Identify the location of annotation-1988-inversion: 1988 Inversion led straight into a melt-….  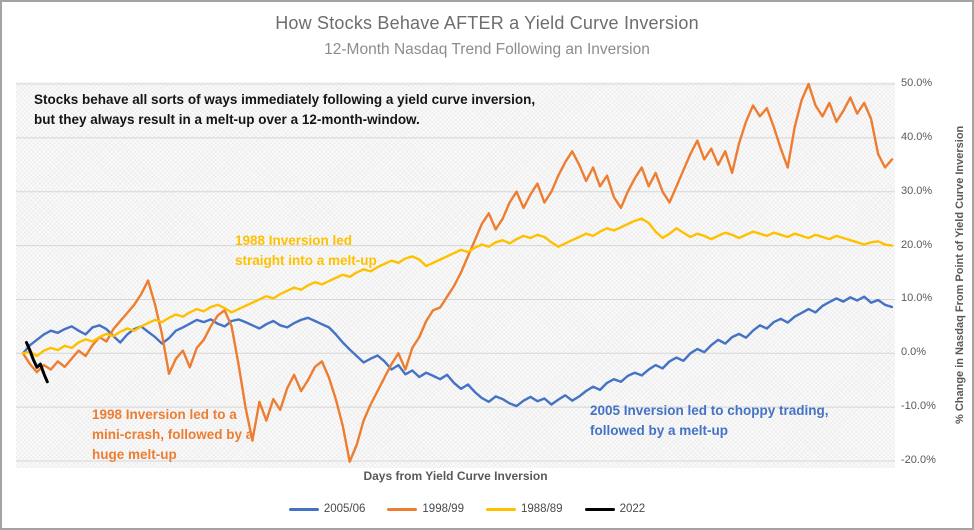
(306, 250).